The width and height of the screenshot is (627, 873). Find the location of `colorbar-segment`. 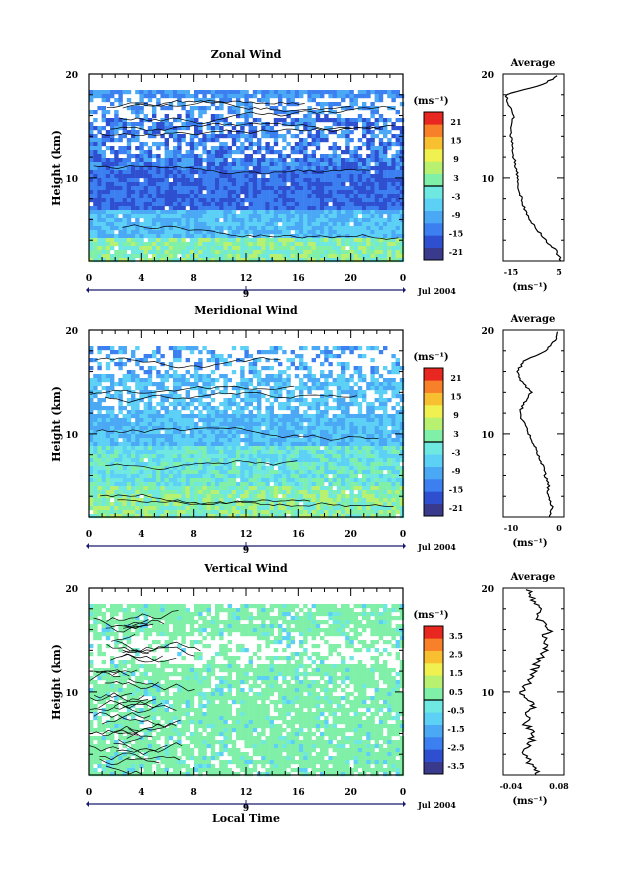

colorbar-segment is located at coordinates (433, 229).